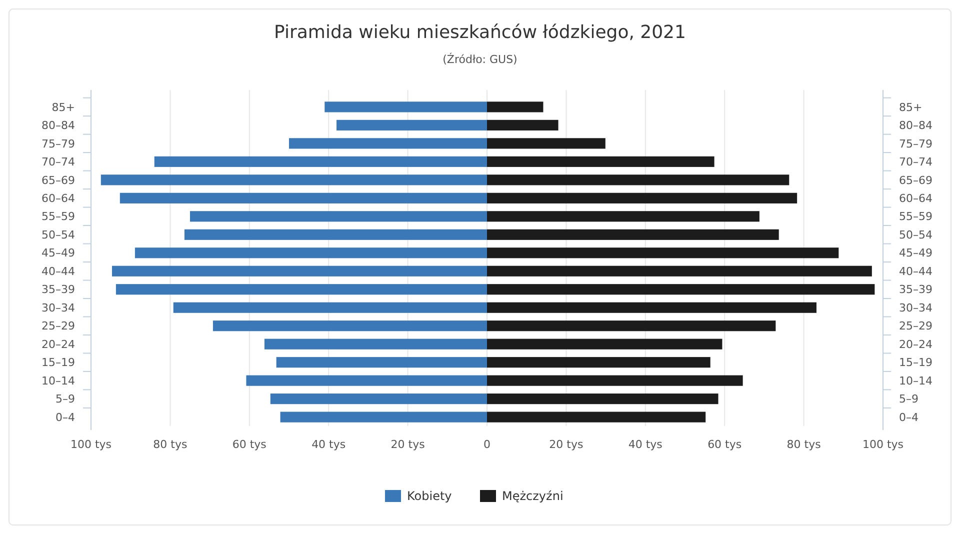 The height and width of the screenshot is (534, 960). Describe the element at coordinates (58, 143) in the screenshot. I see `y-tick-label: 75–79` at that location.